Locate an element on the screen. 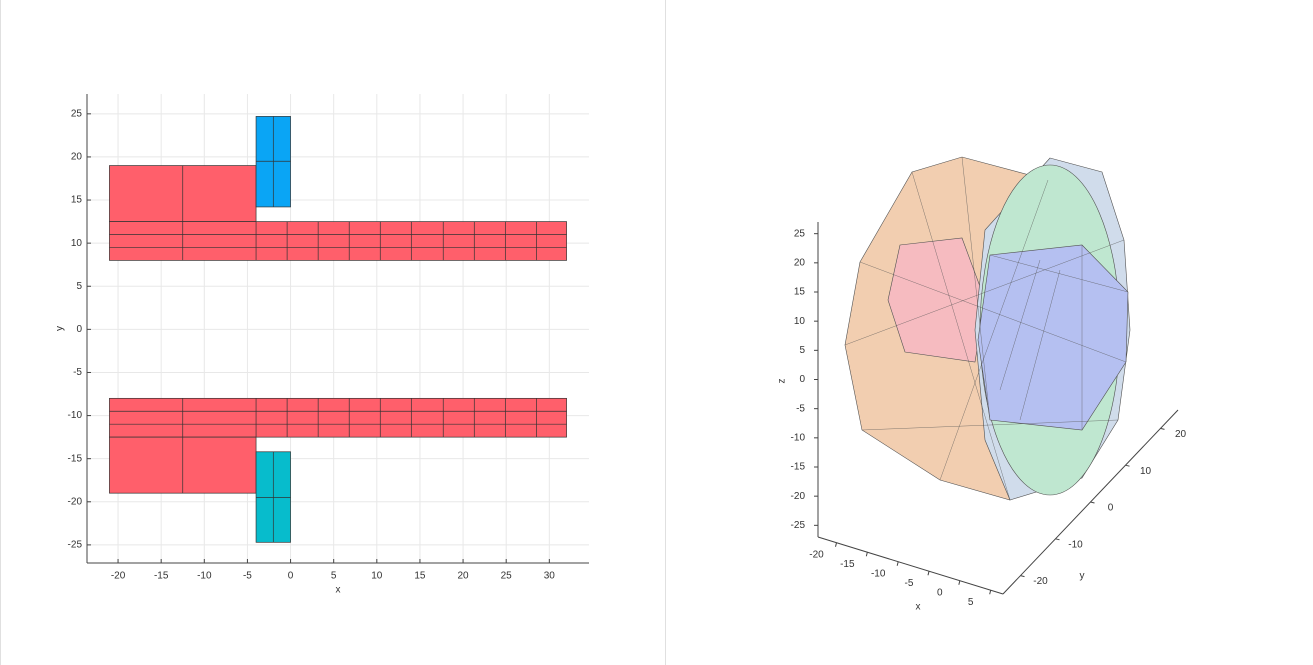 This screenshot has height=665, width=1313. z-tick-label: -15 is located at coordinates (798, 467).